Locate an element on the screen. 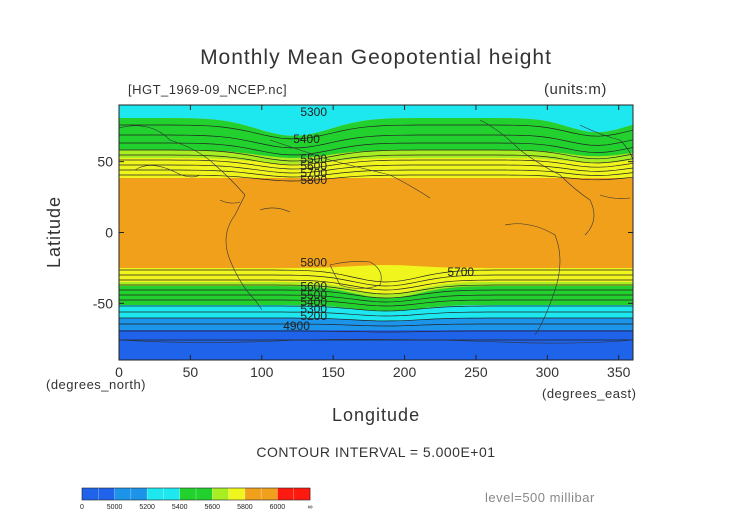 This screenshot has height=532, width=752. band-south-cyan is located at coordinates (376, 313).